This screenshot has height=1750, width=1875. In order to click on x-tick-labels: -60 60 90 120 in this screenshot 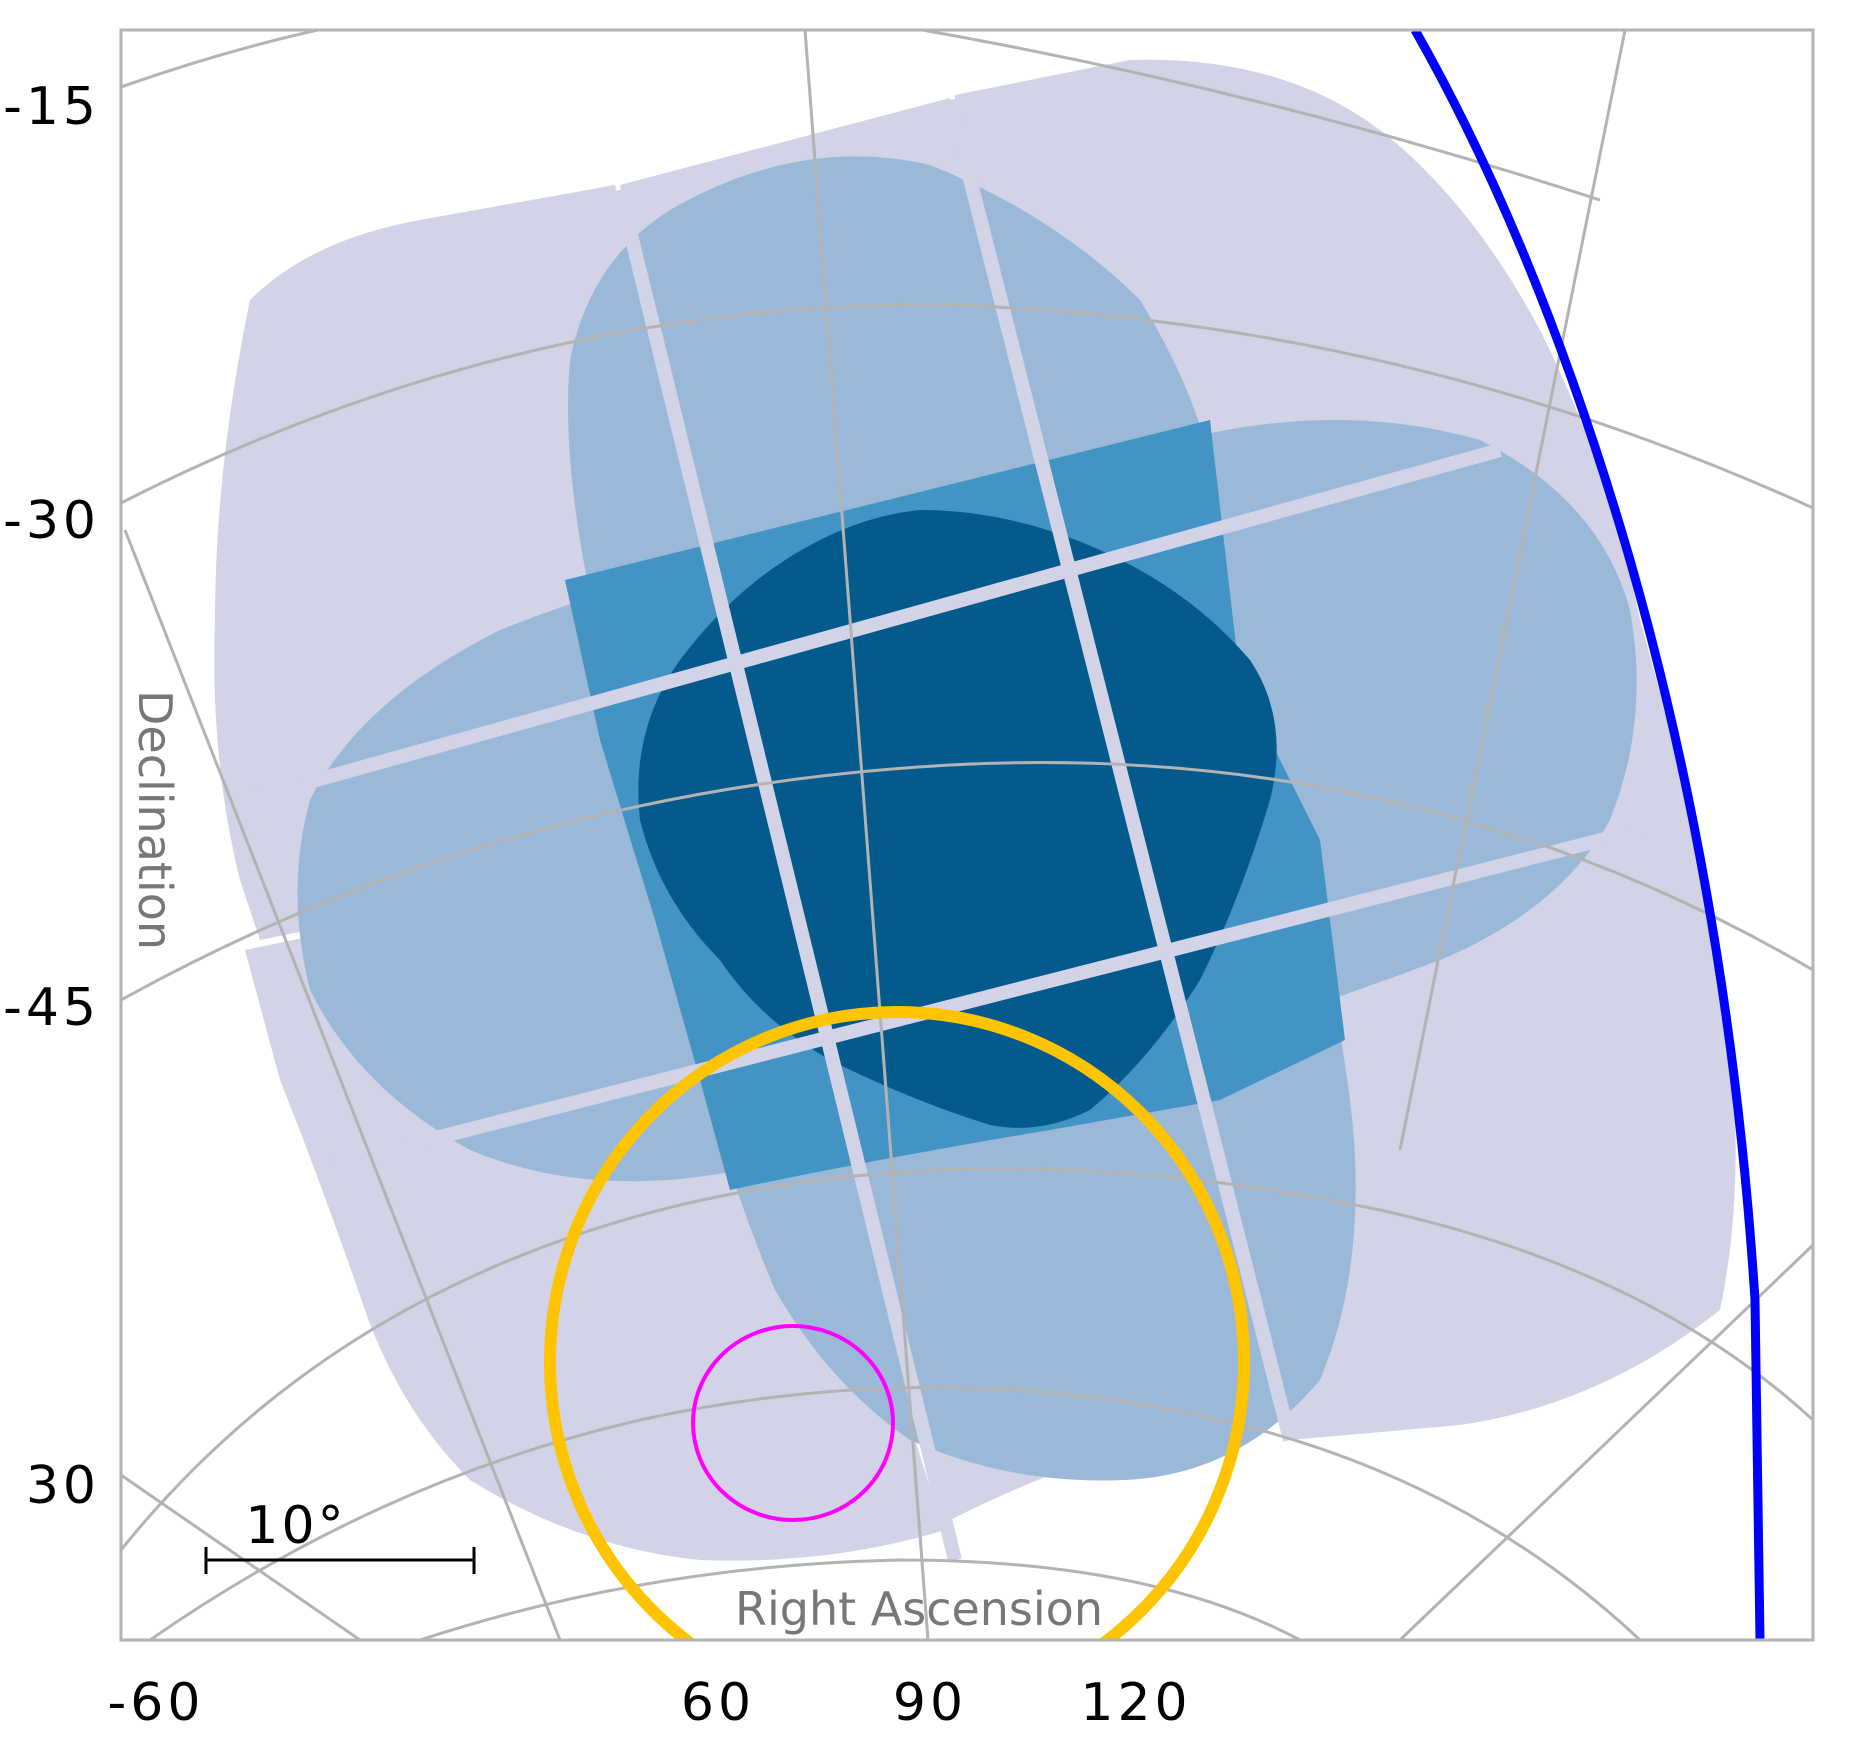, I will do `click(649, 1703)`.